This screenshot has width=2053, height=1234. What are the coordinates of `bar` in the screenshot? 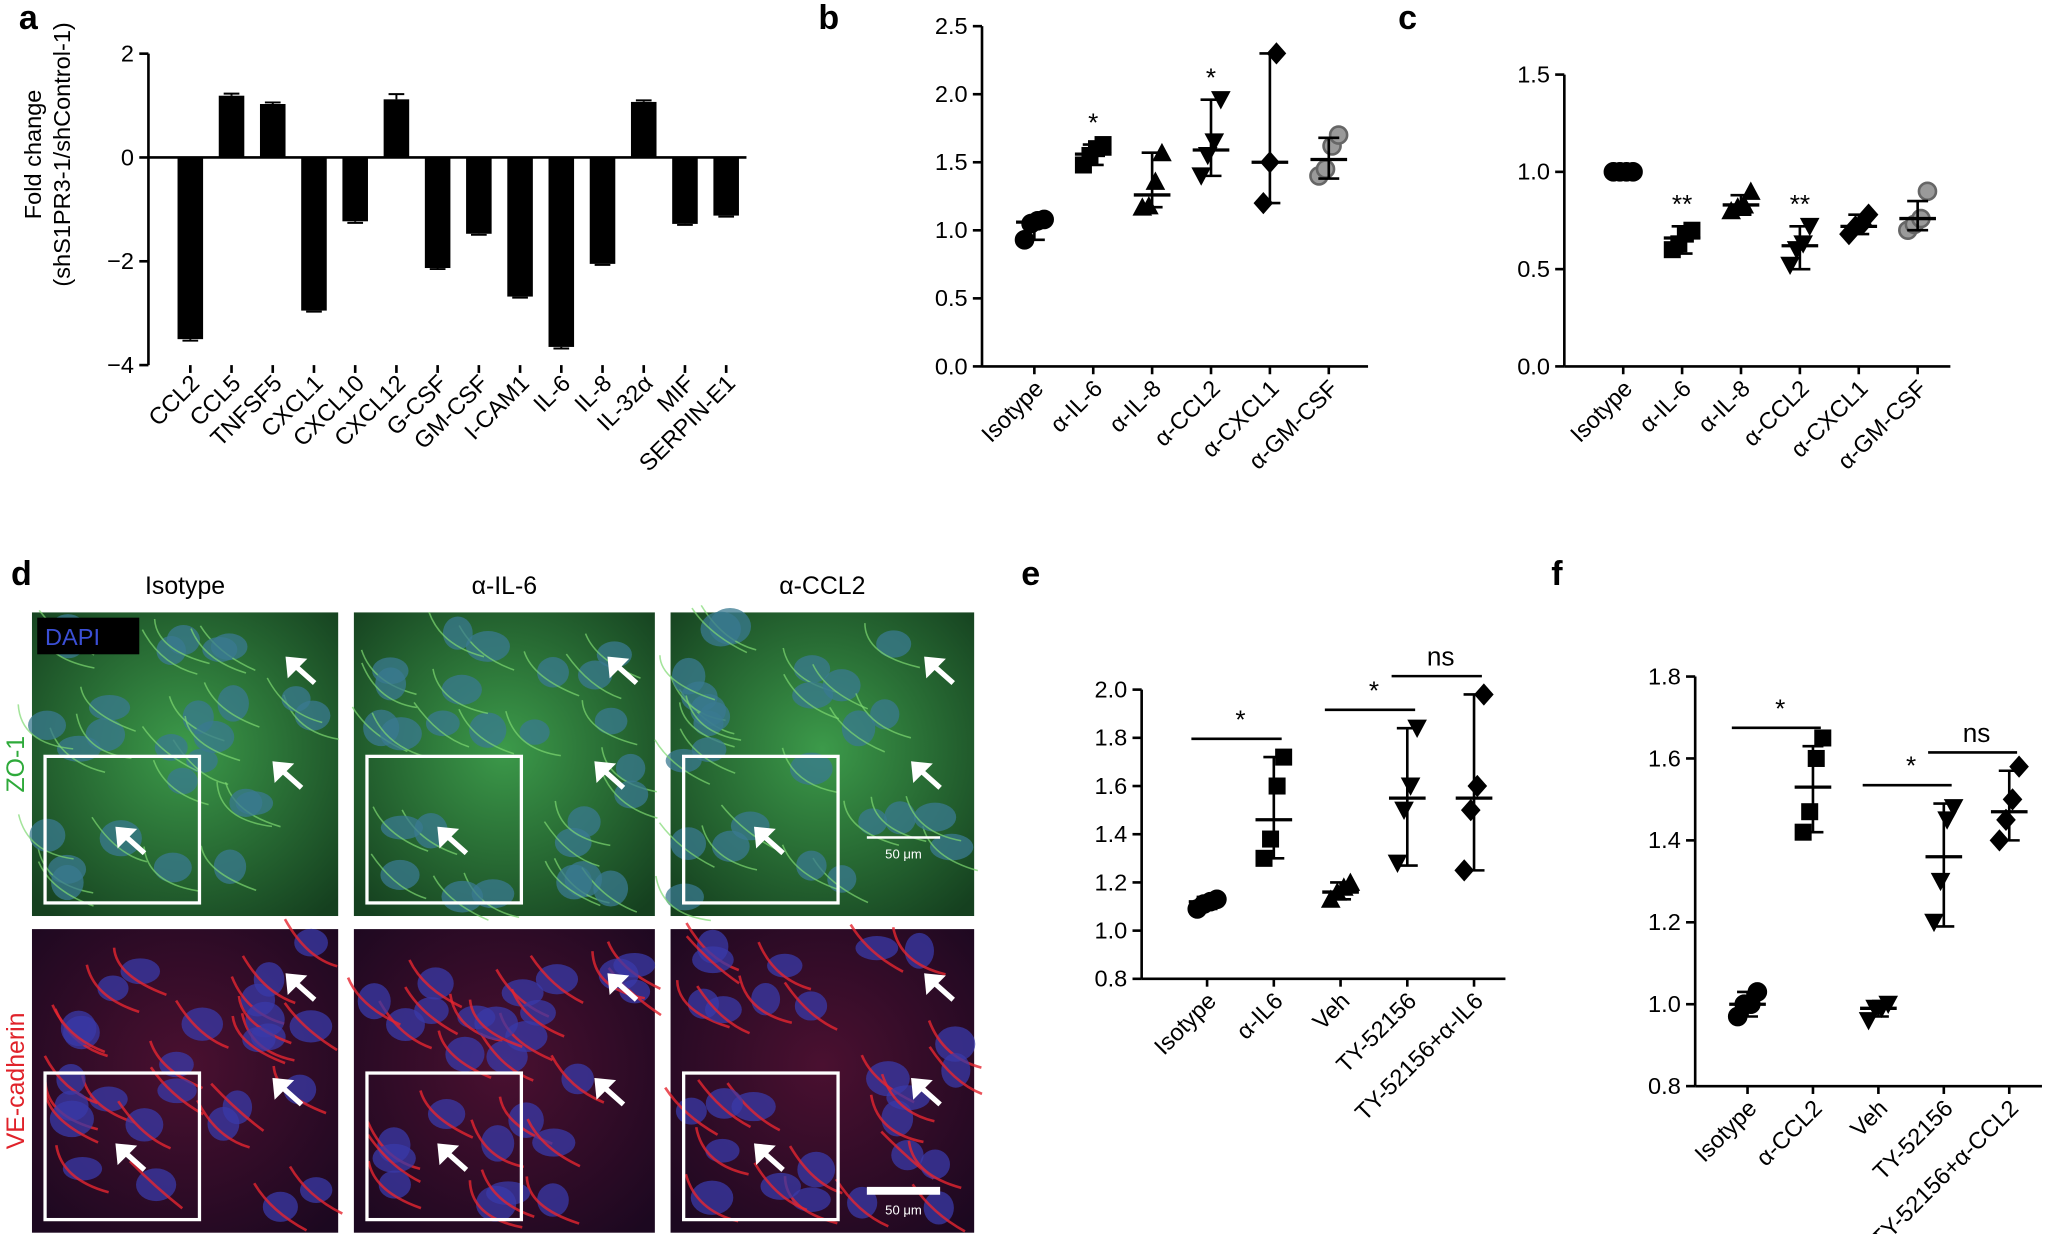 It's located at (479, 195).